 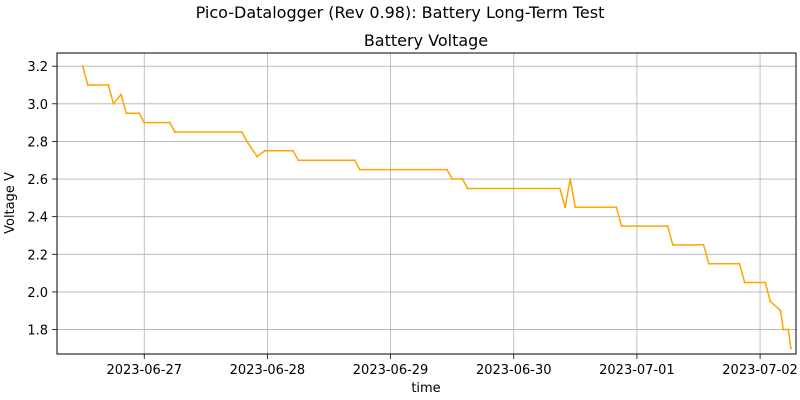 What do you see at coordinates (37, 180) in the screenshot?
I see `y-tick-label: 2.6` at bounding box center [37, 180].